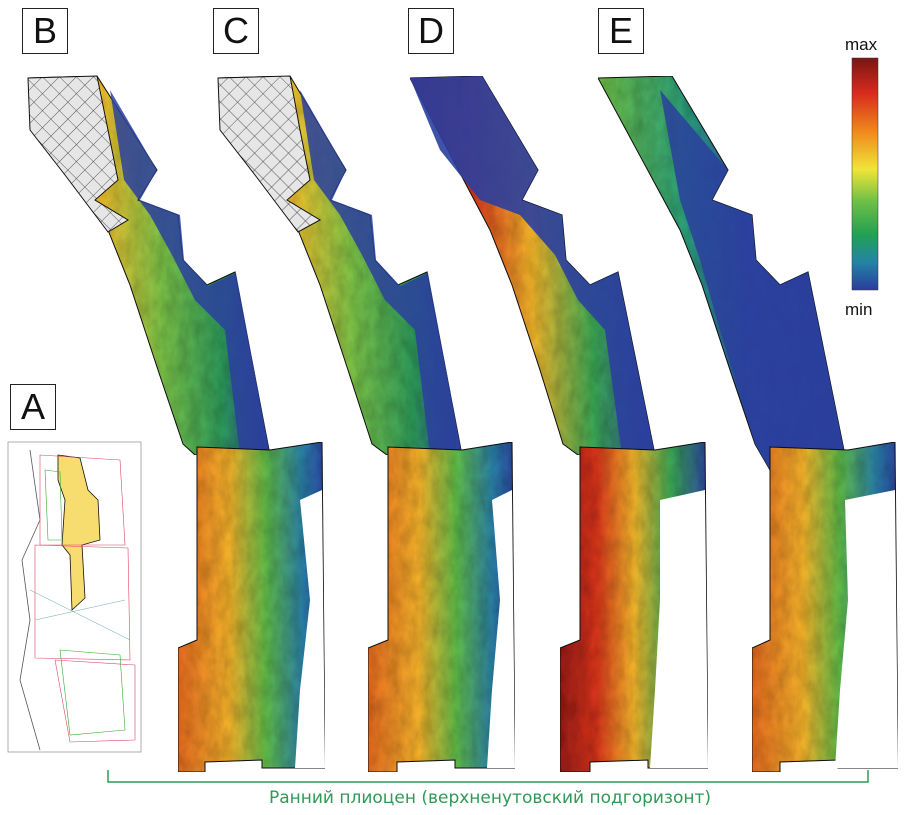 This screenshot has width=915, height=815. What do you see at coordinates (431, 31) in the screenshot?
I see `panel-label-d: D` at bounding box center [431, 31].